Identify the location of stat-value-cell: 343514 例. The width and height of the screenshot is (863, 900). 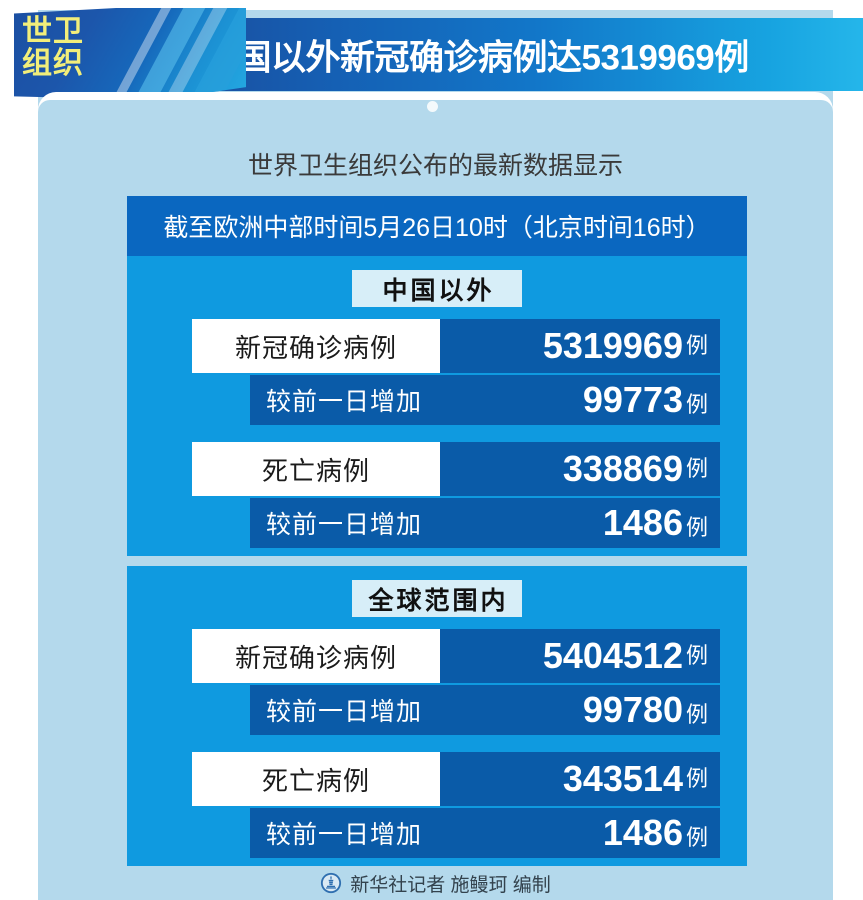
(580, 779).